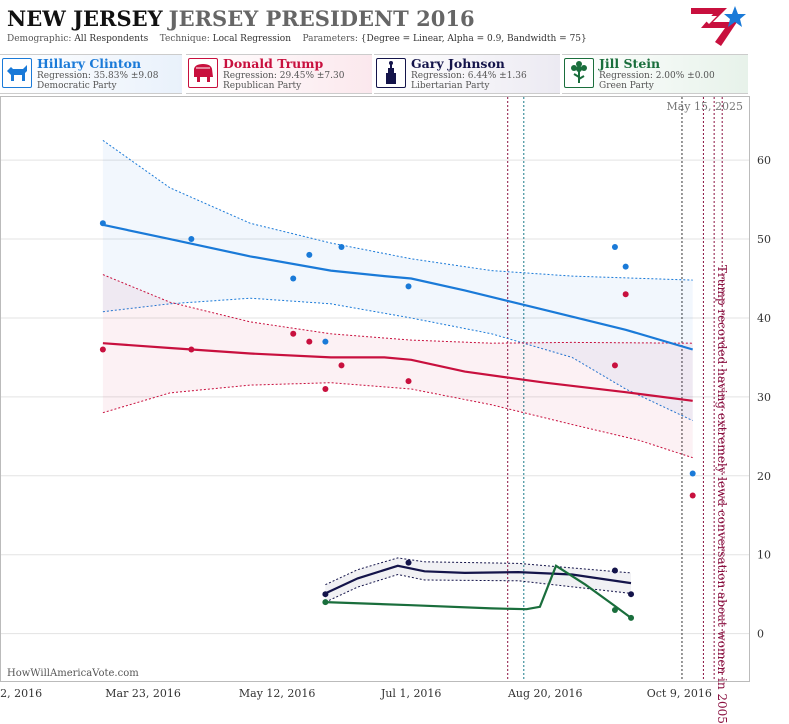  What do you see at coordinates (764, 476) in the screenshot?
I see `y-tick-label: 20` at bounding box center [764, 476].